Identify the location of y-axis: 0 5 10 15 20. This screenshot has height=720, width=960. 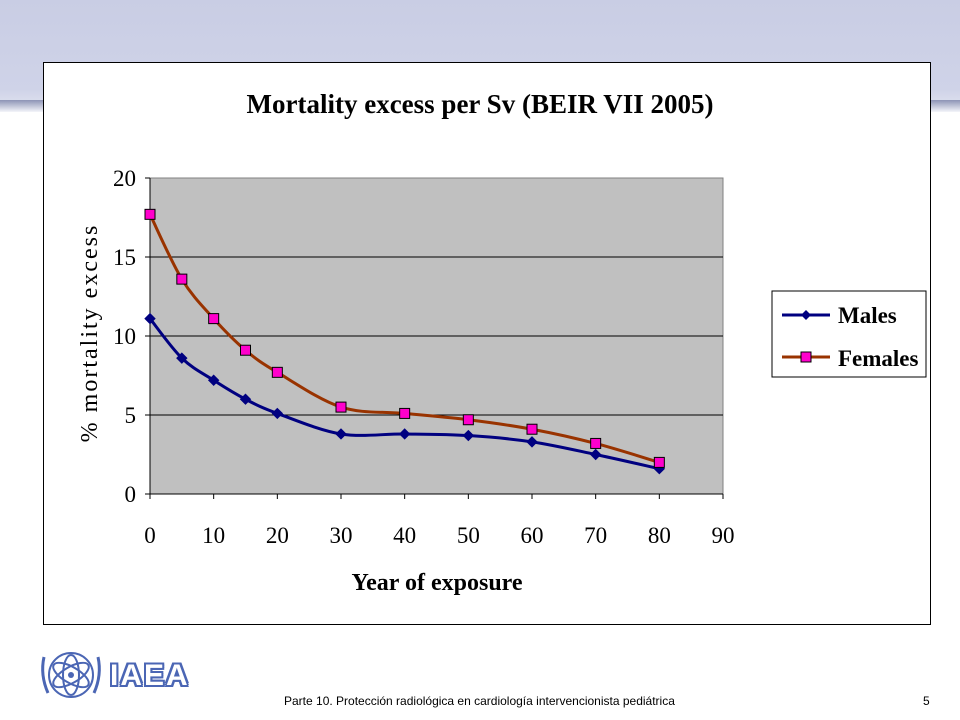
(132, 336).